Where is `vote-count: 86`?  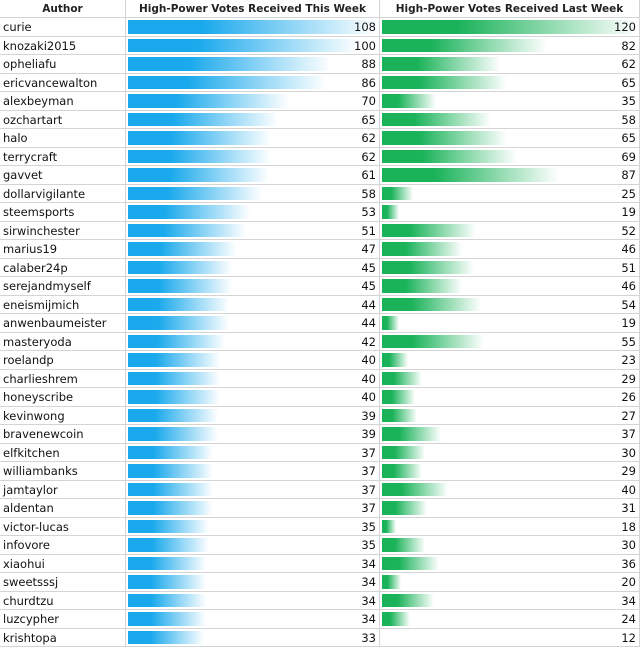 vote-count: 86 is located at coordinates (368, 82).